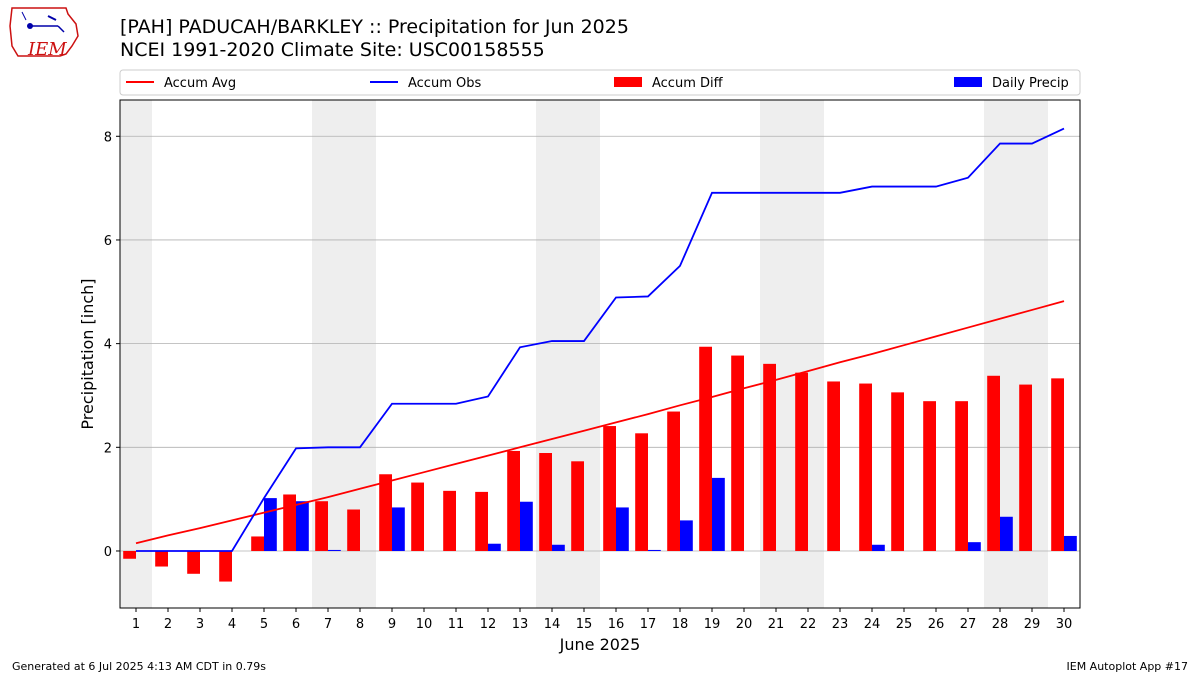  What do you see at coordinates (688, 83) in the screenshot?
I see `legend-label-accum-diff: Accum Diff` at bounding box center [688, 83].